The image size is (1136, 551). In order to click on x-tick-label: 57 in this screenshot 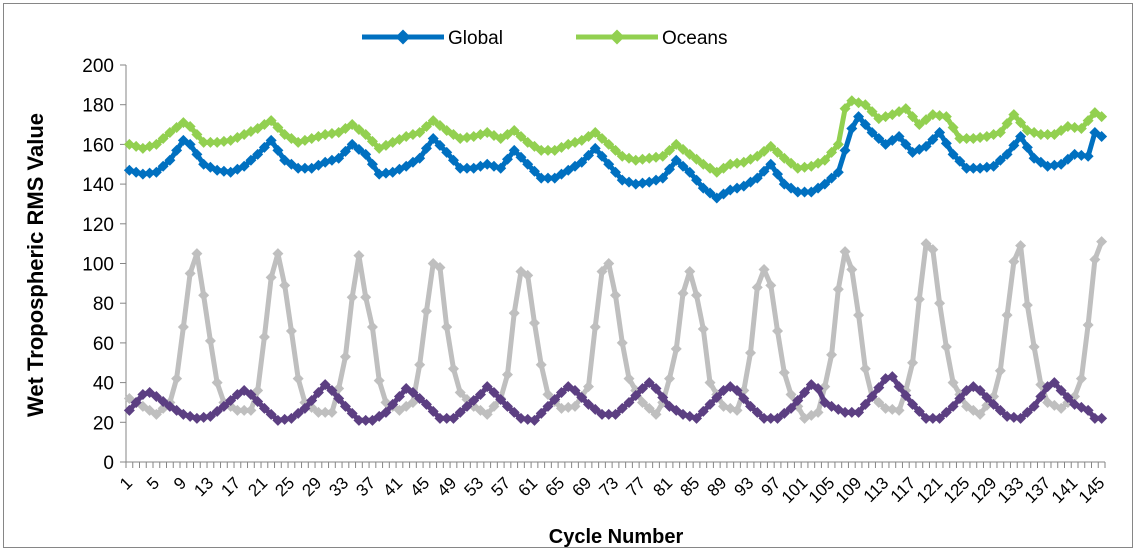, I will do `click(500, 486)`.